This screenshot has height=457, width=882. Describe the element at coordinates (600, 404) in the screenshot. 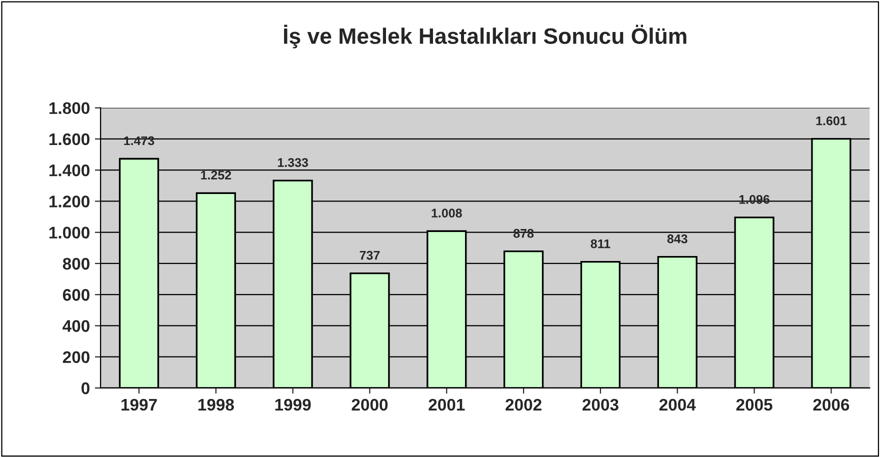

I see `x-tick-label: 2003` at that location.